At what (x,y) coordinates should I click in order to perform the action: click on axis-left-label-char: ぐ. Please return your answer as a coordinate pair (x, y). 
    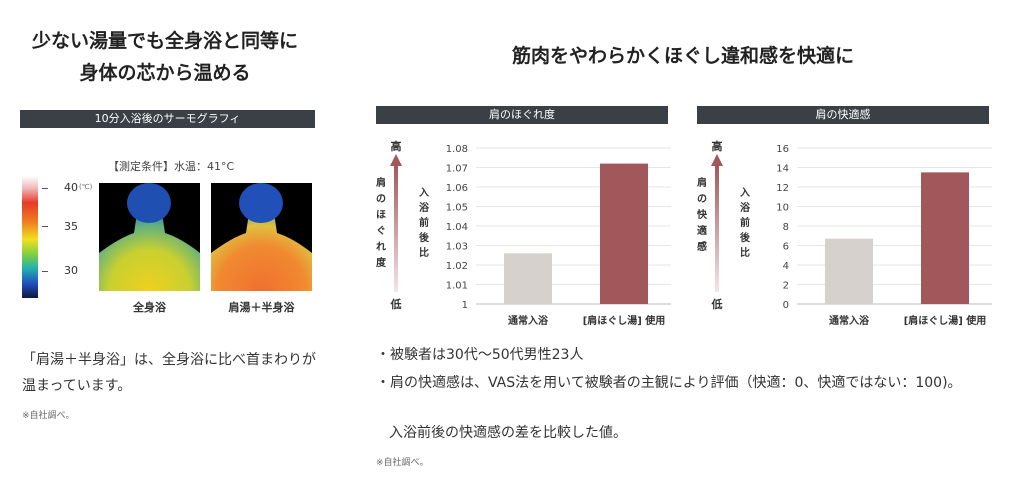
    Looking at the image, I should click on (381, 231).